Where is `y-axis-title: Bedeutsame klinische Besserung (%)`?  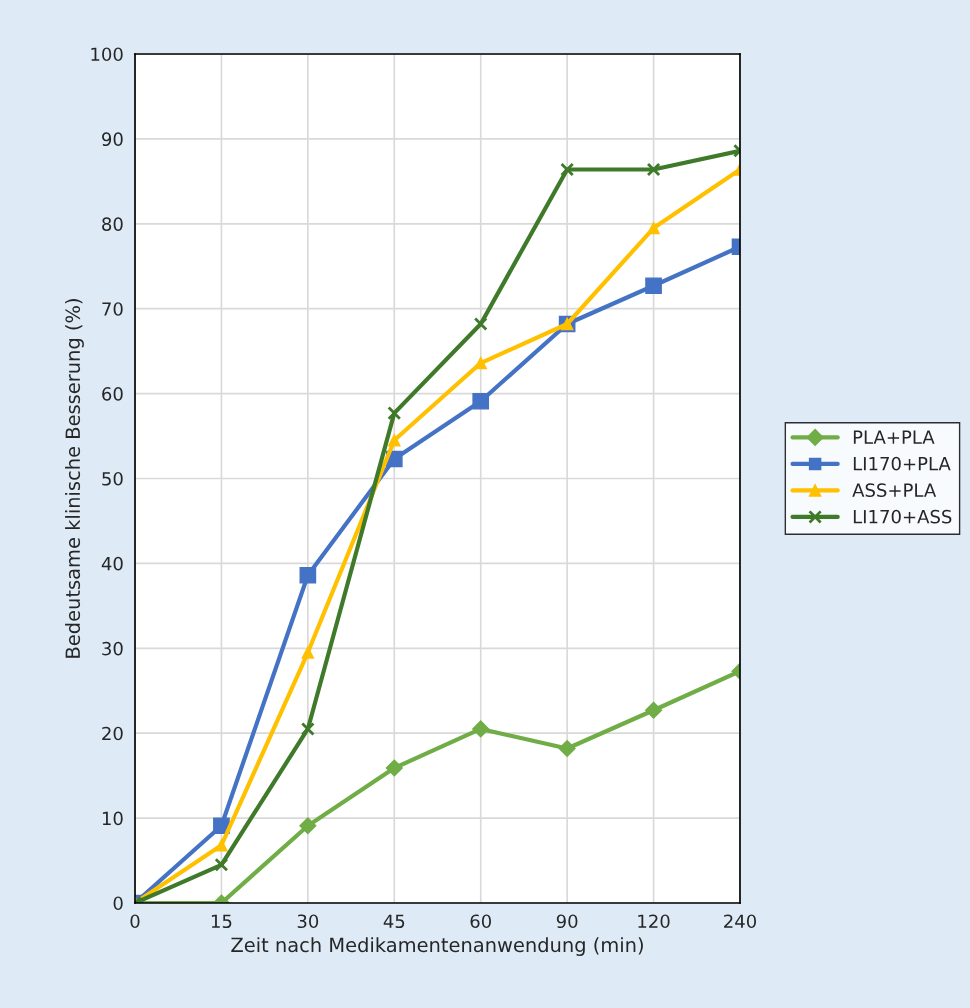
y-axis-title: Bedeutsame klinische Besserung (%) is located at coordinates (74, 478).